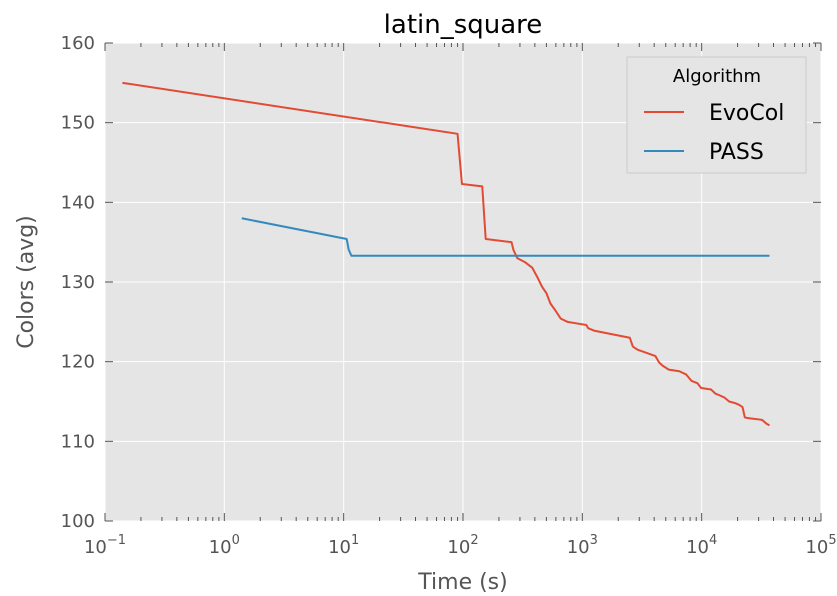  Describe the element at coordinates (582, 545) in the screenshot. I see `x-tick-label: 10³` at that location.